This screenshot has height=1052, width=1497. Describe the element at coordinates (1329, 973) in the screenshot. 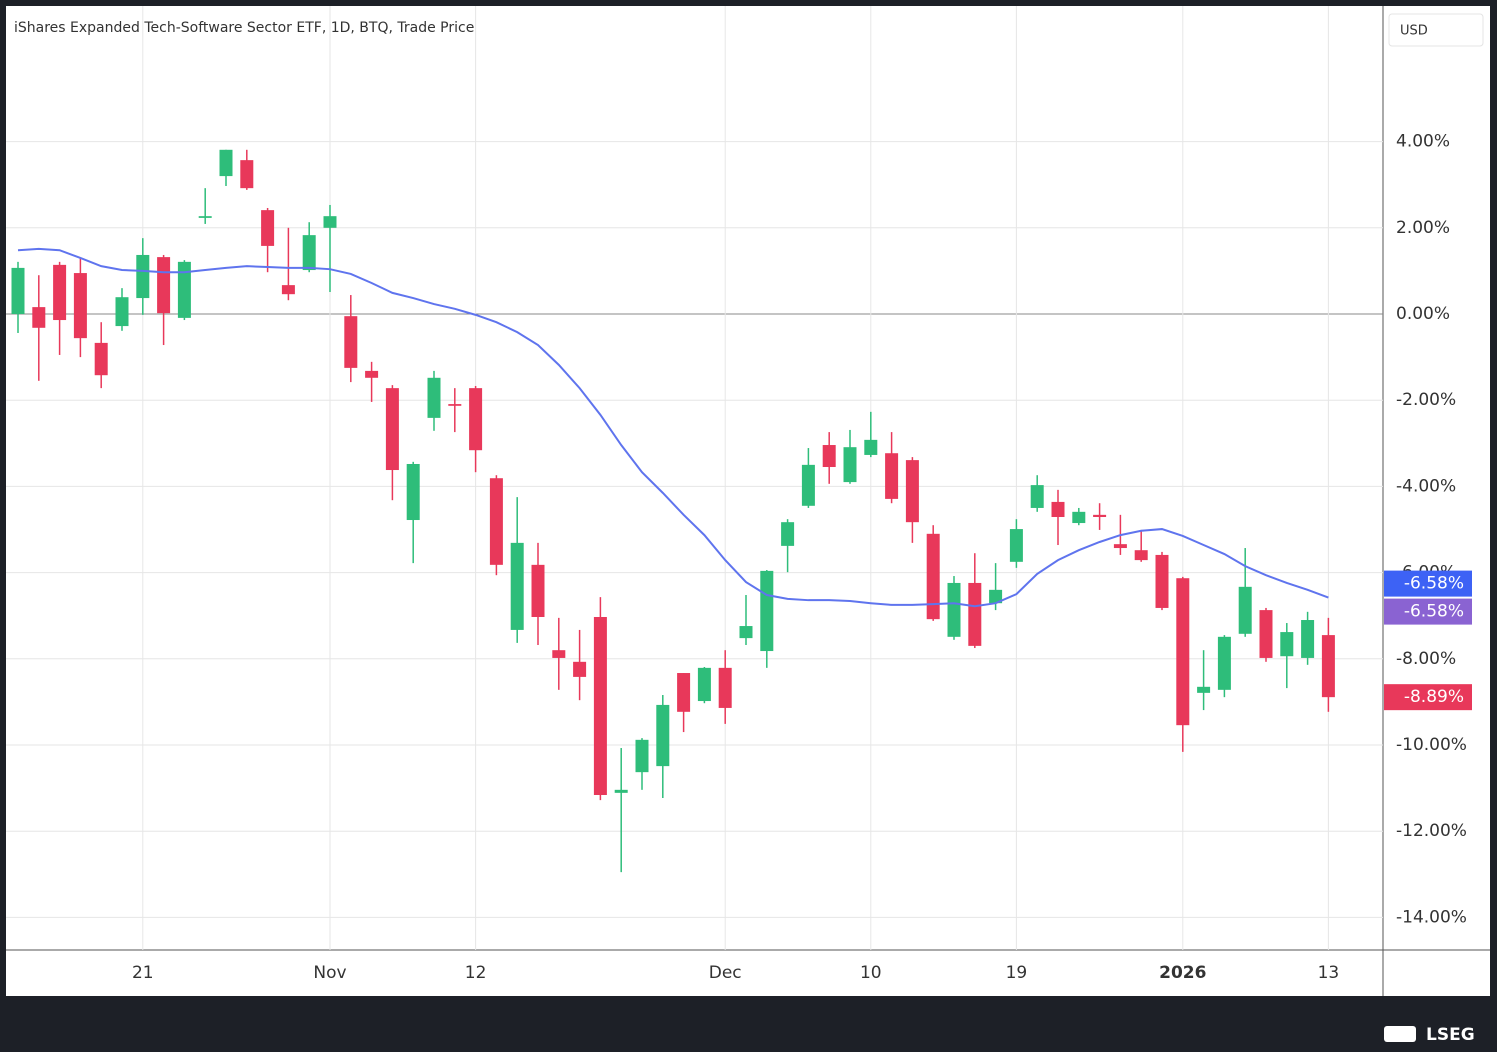

I see `x-tick-label: 13` at that location.